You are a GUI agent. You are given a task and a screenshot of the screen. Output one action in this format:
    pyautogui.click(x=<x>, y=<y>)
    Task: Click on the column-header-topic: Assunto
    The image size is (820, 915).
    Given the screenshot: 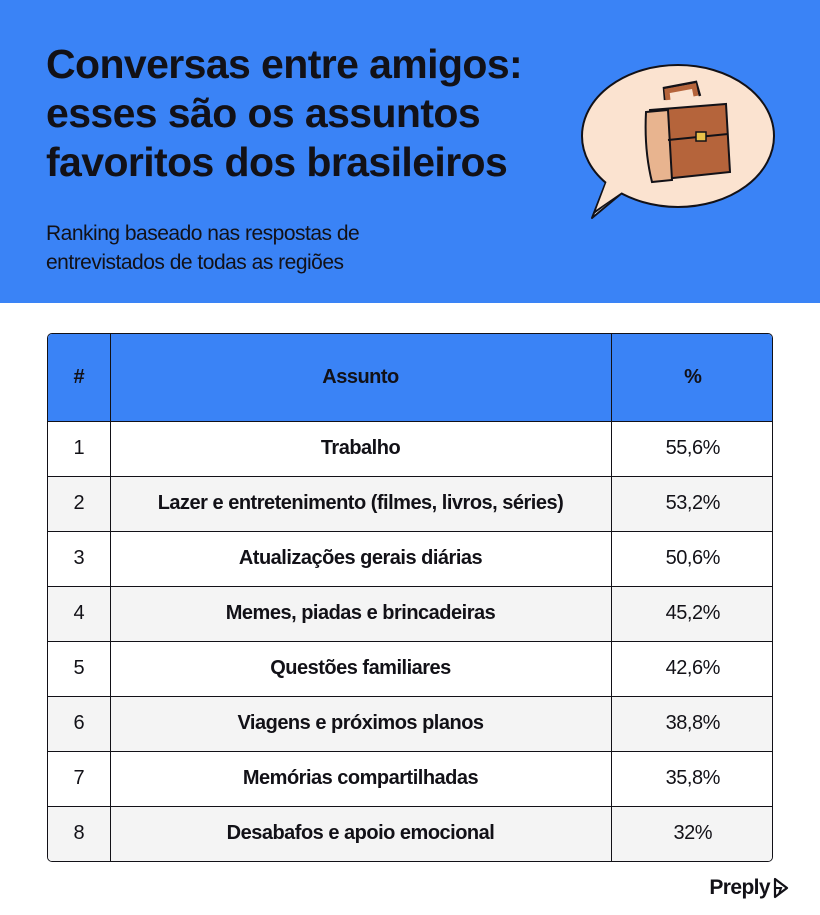 What is the action you would take?
    pyautogui.click(x=361, y=378)
    